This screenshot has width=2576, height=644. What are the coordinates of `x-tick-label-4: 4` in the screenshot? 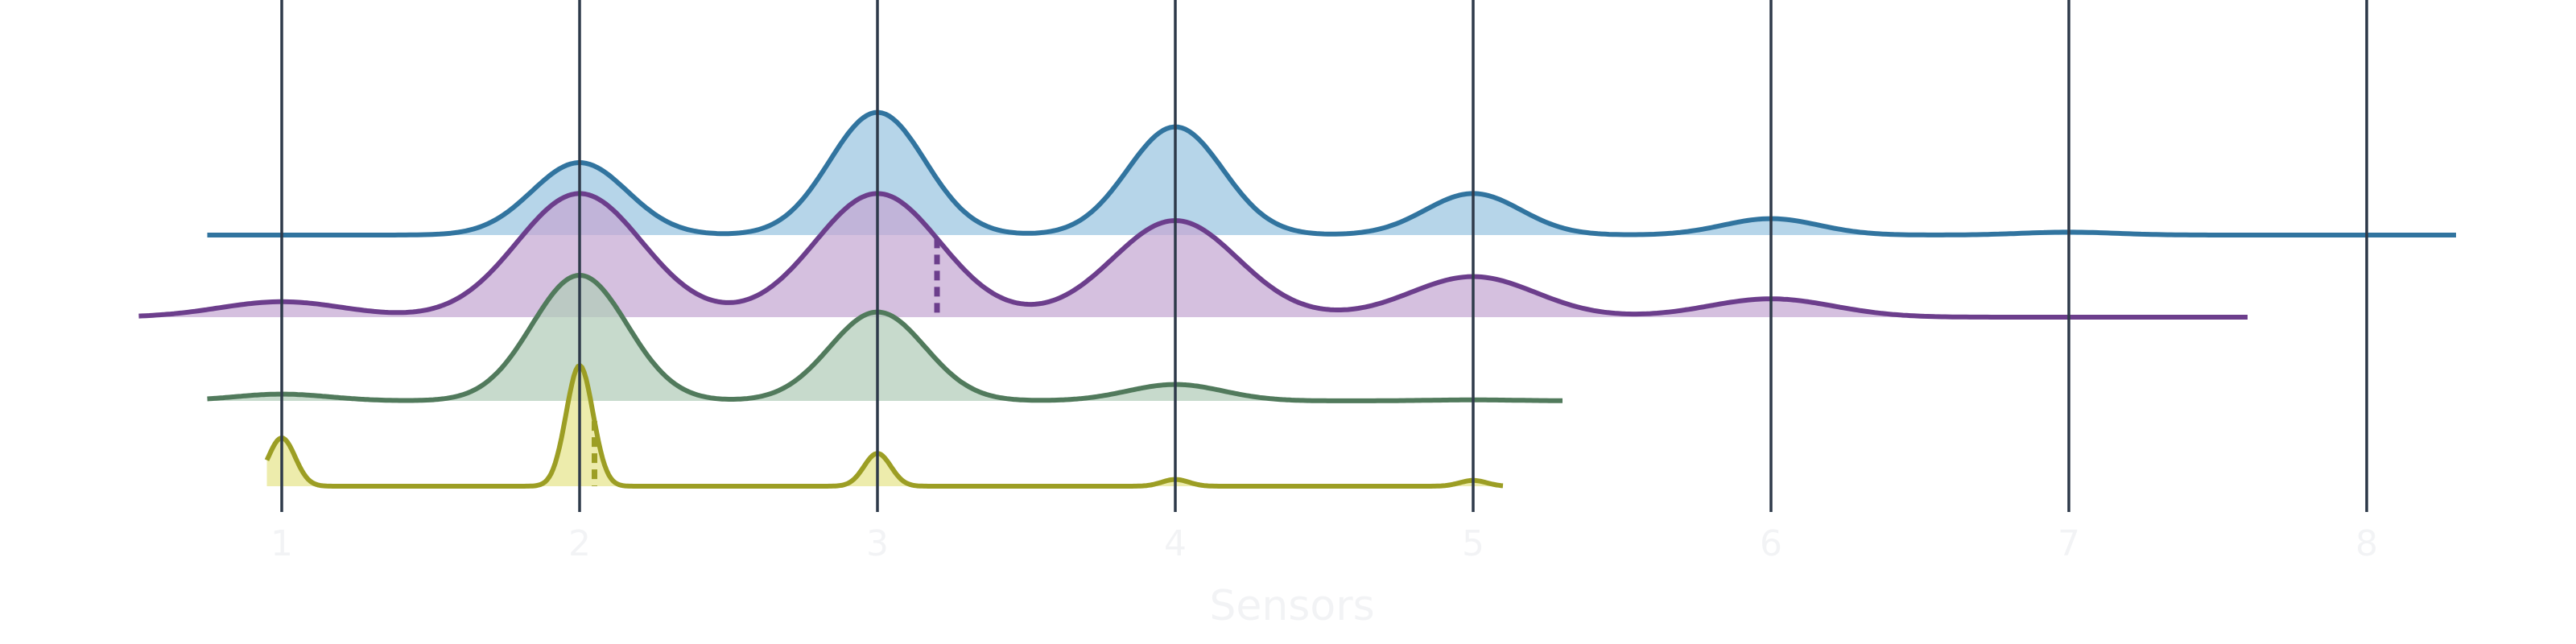 It's located at (1175, 543).